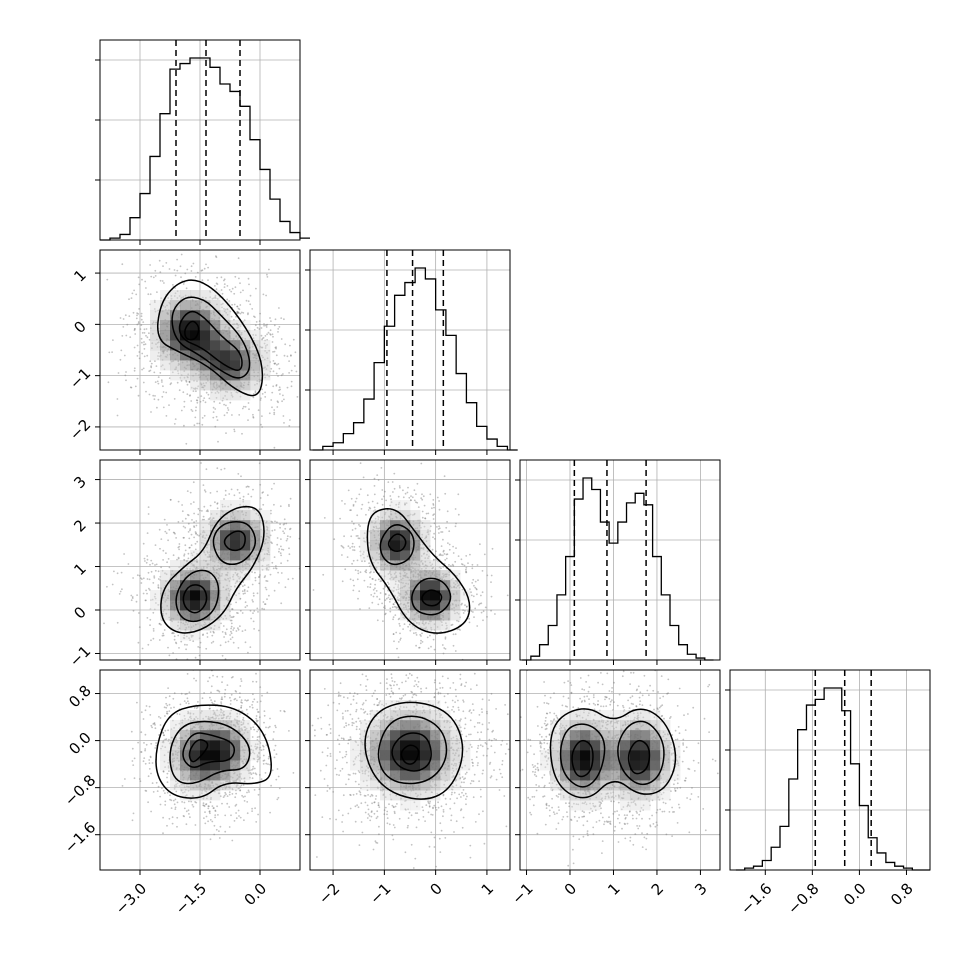 The height and width of the screenshot is (970, 970). Describe the element at coordinates (613, 889) in the screenshot. I see `x-tick-label-2-2: 1` at that location.